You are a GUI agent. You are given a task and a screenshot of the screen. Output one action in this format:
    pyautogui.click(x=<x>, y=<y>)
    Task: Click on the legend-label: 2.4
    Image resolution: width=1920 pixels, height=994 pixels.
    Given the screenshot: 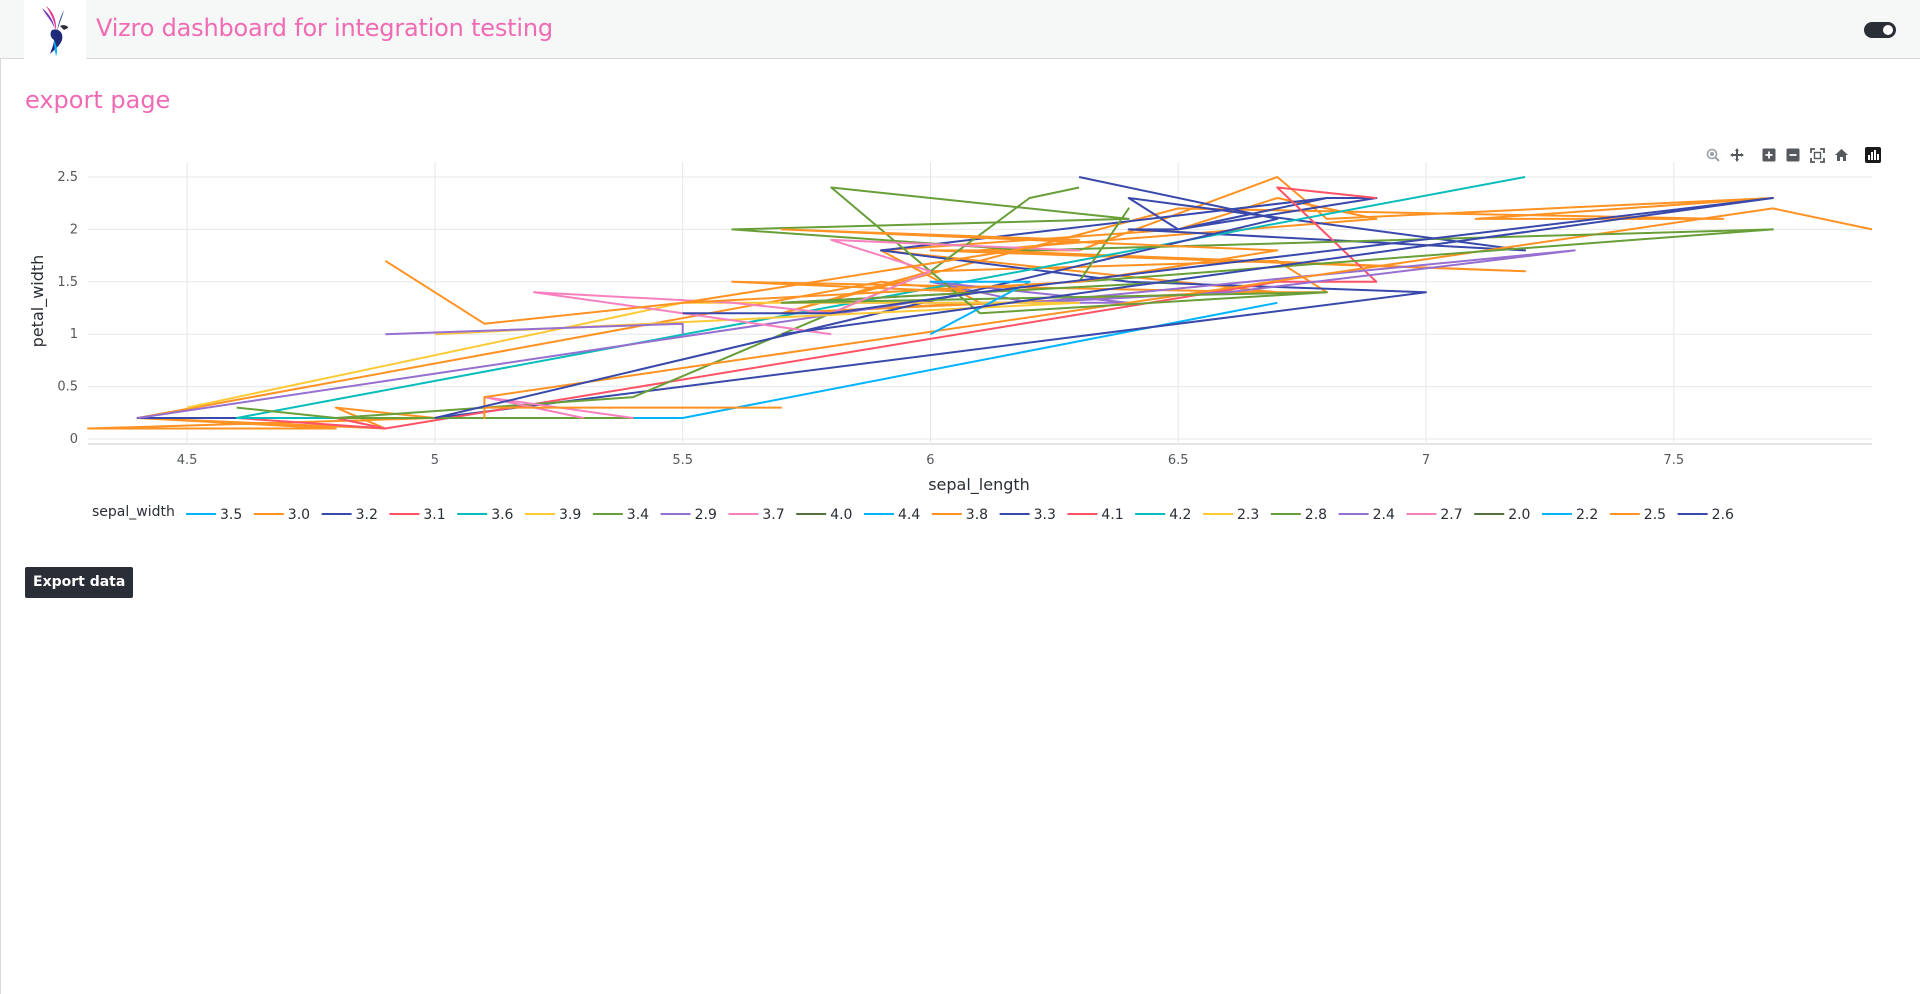 What is the action you would take?
    pyautogui.click(x=1384, y=515)
    